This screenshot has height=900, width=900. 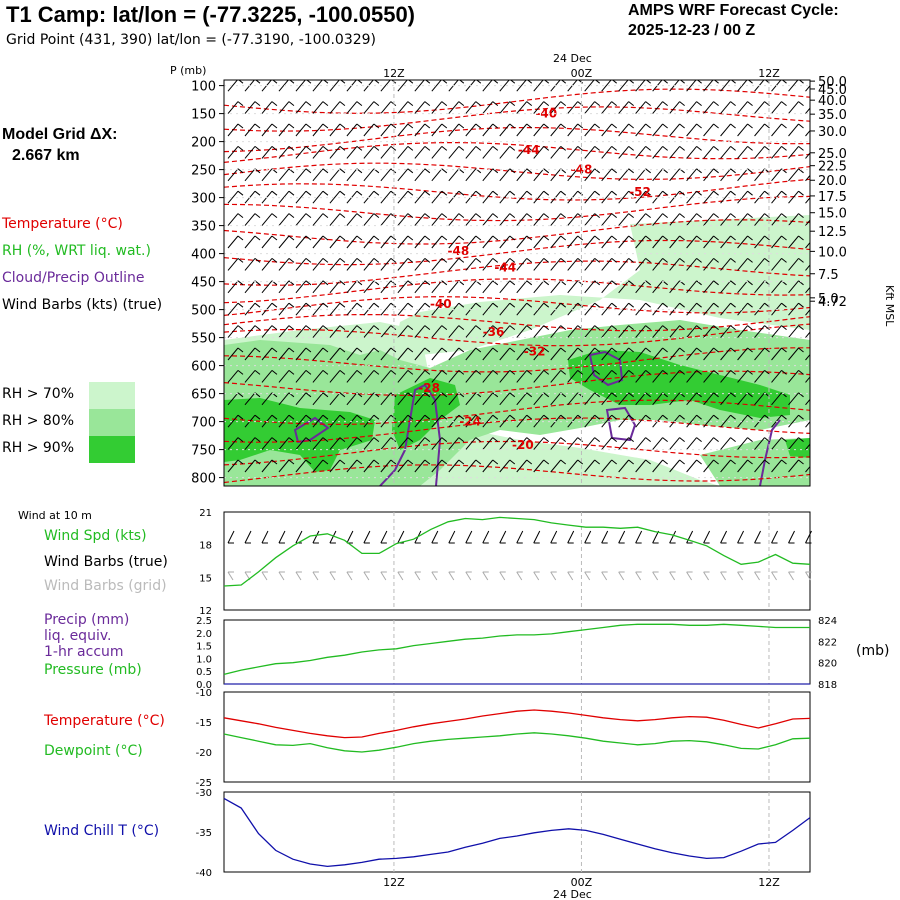 What do you see at coordinates (248, 537) in the screenshot?
I see `surface-barb-true` at bounding box center [248, 537].